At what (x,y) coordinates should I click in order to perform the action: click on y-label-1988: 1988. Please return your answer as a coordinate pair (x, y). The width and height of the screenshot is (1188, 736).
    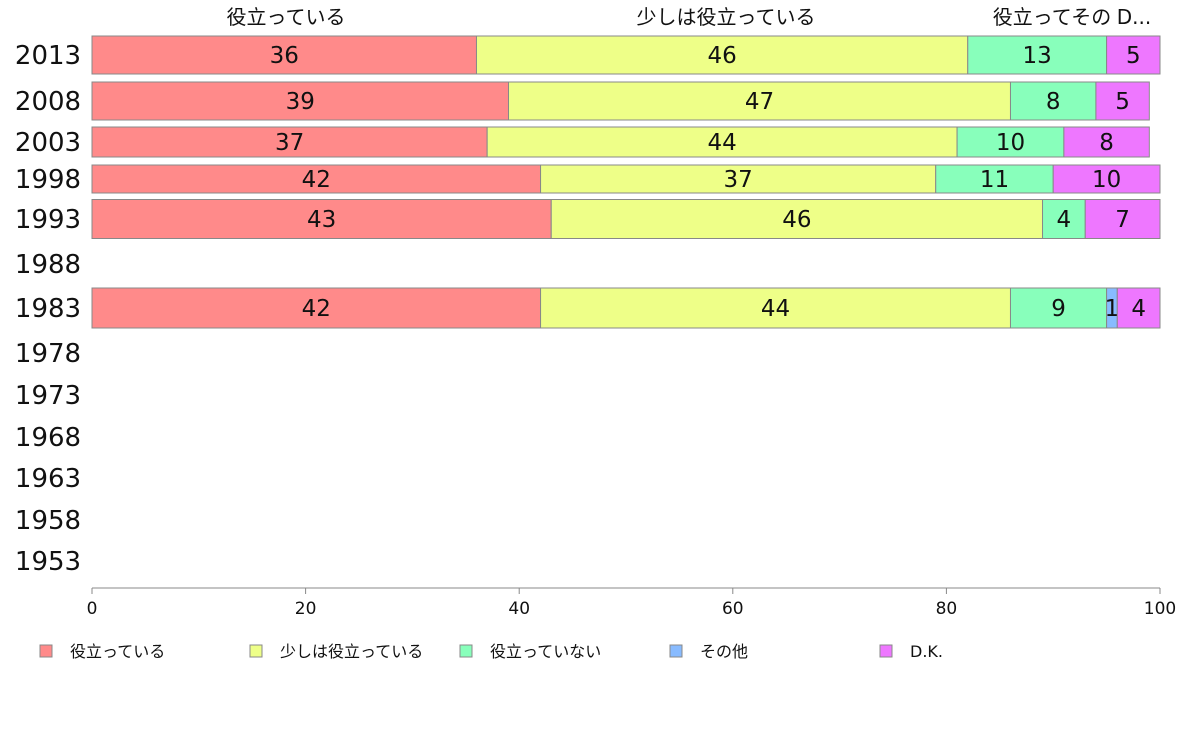
    Looking at the image, I should click on (48, 265).